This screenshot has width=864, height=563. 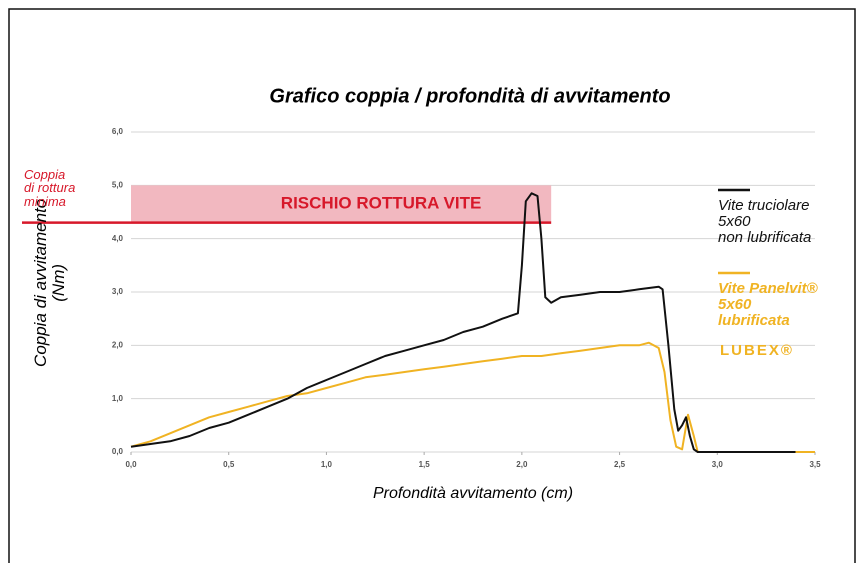 What do you see at coordinates (765, 221) in the screenshot?
I see `legend-entry: Vite truciolare 5x60 non lubrificata` at bounding box center [765, 221].